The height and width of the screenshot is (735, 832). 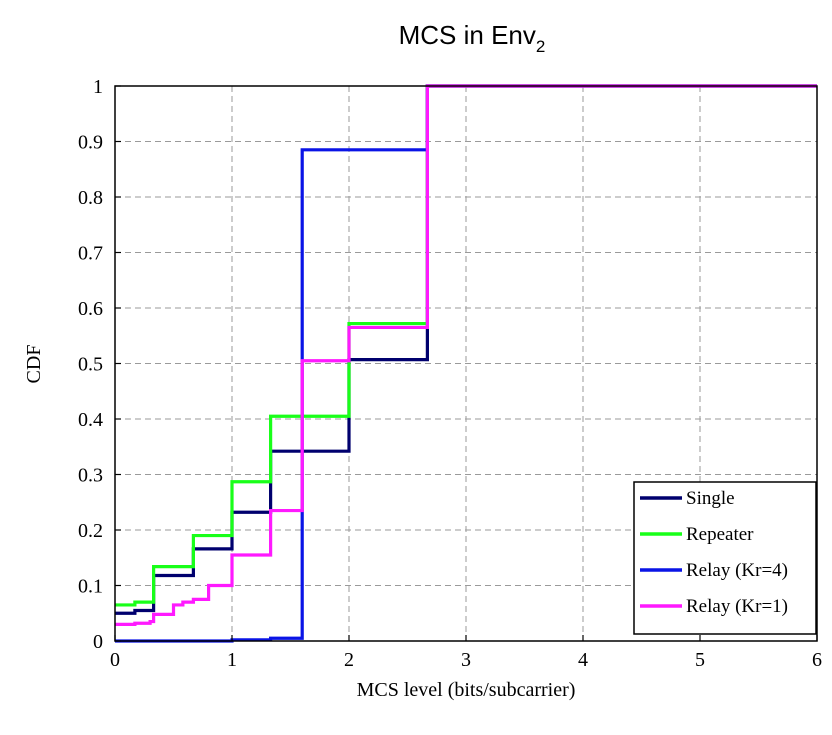 What do you see at coordinates (98, 642) in the screenshot?
I see `y-tick-label: 0` at bounding box center [98, 642].